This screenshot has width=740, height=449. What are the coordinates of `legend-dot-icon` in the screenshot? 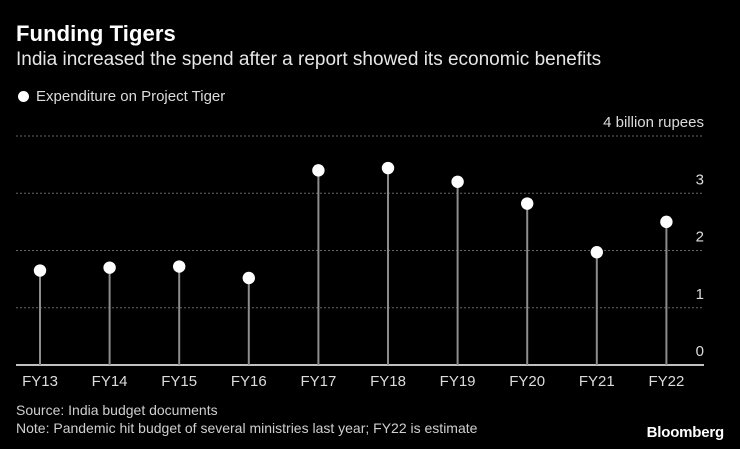 It's located at (23, 96).